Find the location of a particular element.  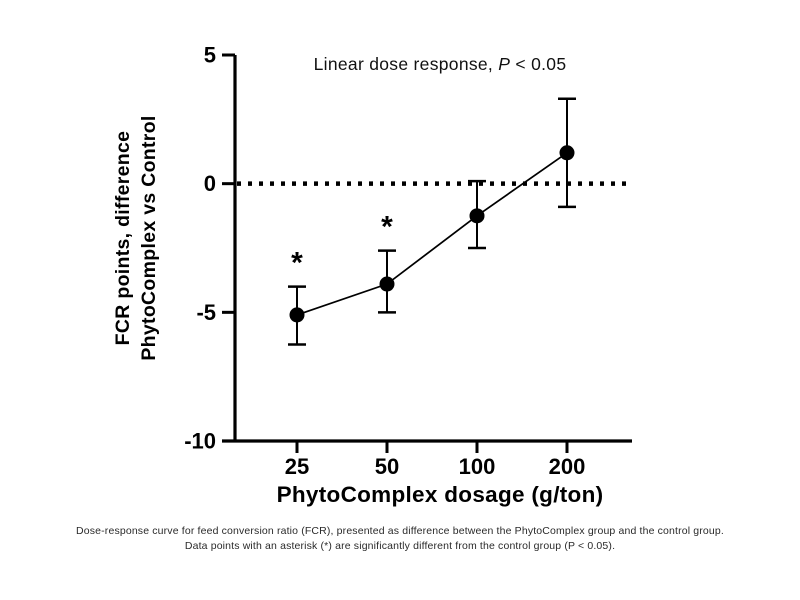

annotation-prefix: Linear dose response, is located at coordinates (406, 64).